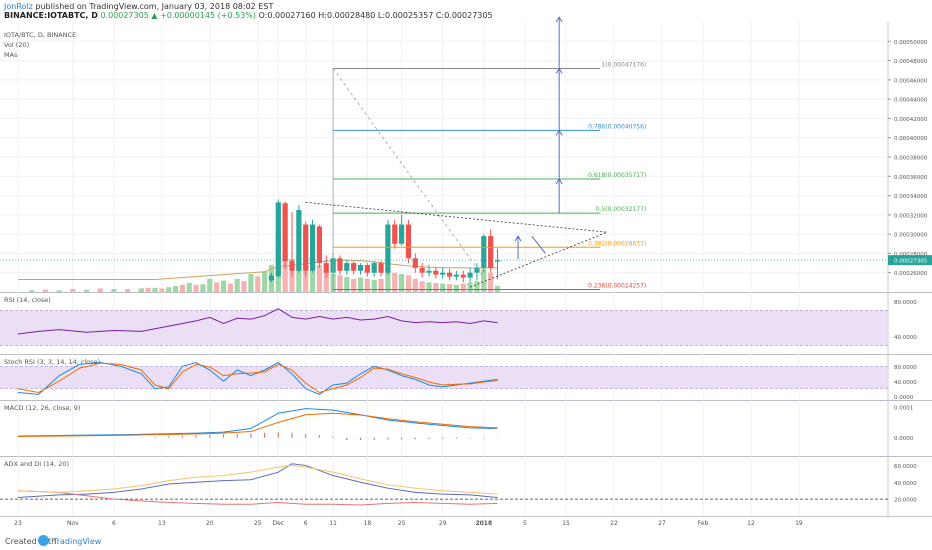 The image size is (932, 550). What do you see at coordinates (77, 541) in the screenshot?
I see `tradingview-link: TradingView` at bounding box center [77, 541].